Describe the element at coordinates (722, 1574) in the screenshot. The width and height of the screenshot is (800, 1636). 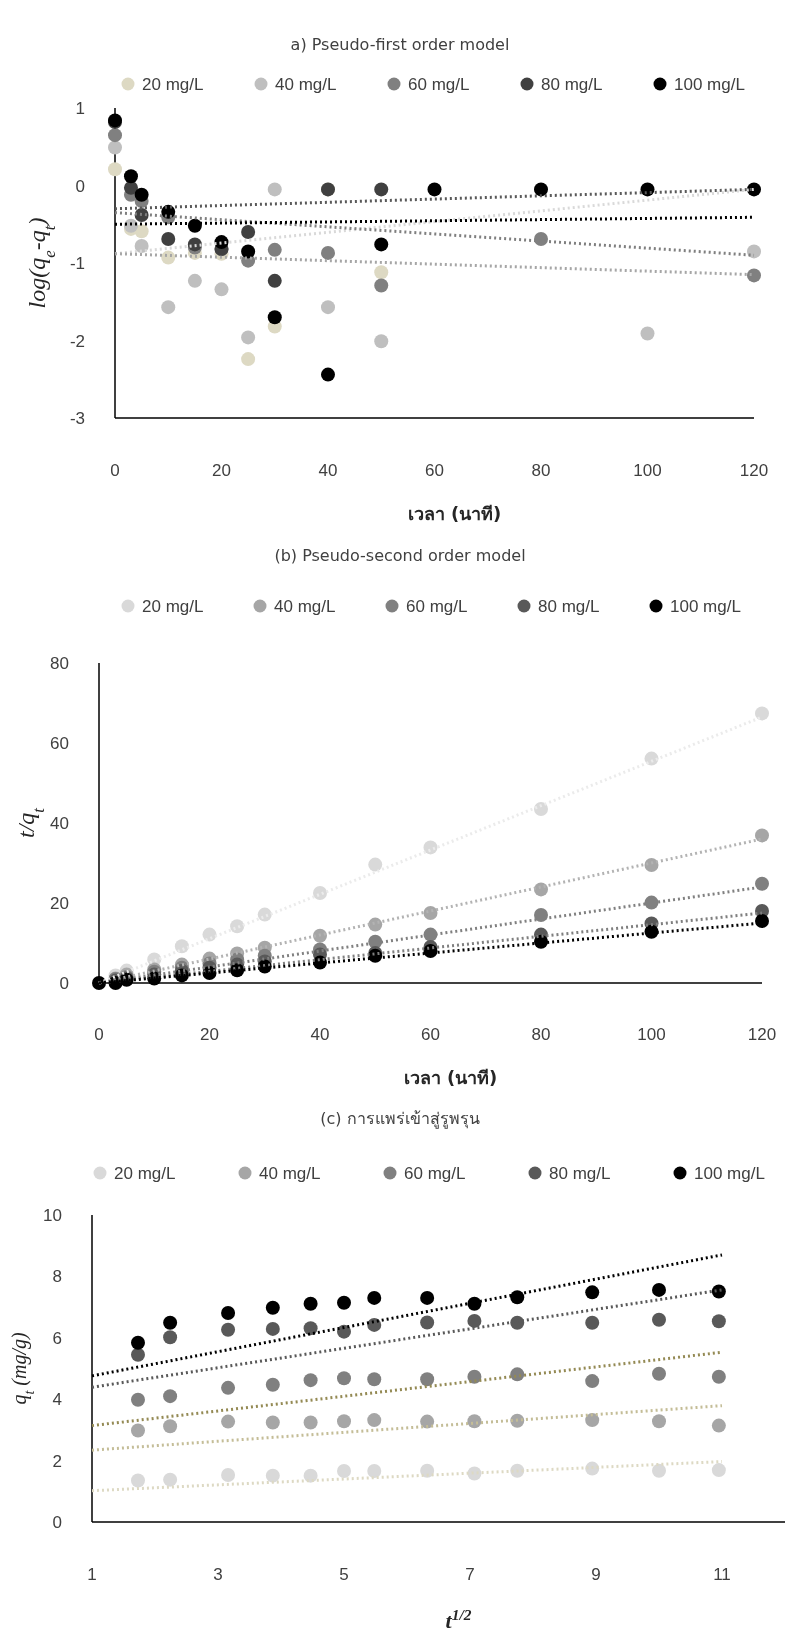
I see `x-tick-label: 11` at that location.